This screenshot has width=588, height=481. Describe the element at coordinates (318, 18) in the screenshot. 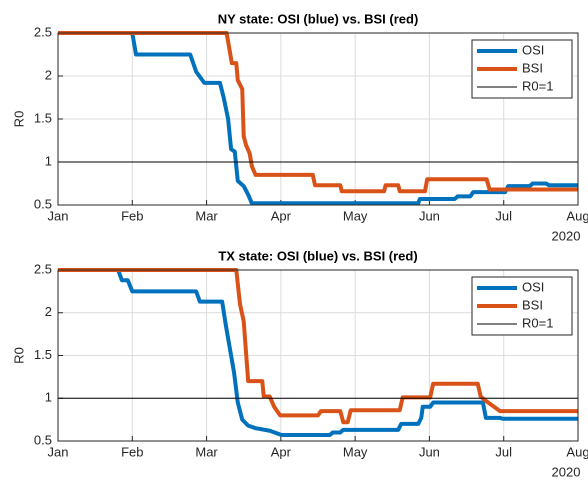

I see `chart-title: NY state: OSI (blue) vs. BSI (red)` at that location.